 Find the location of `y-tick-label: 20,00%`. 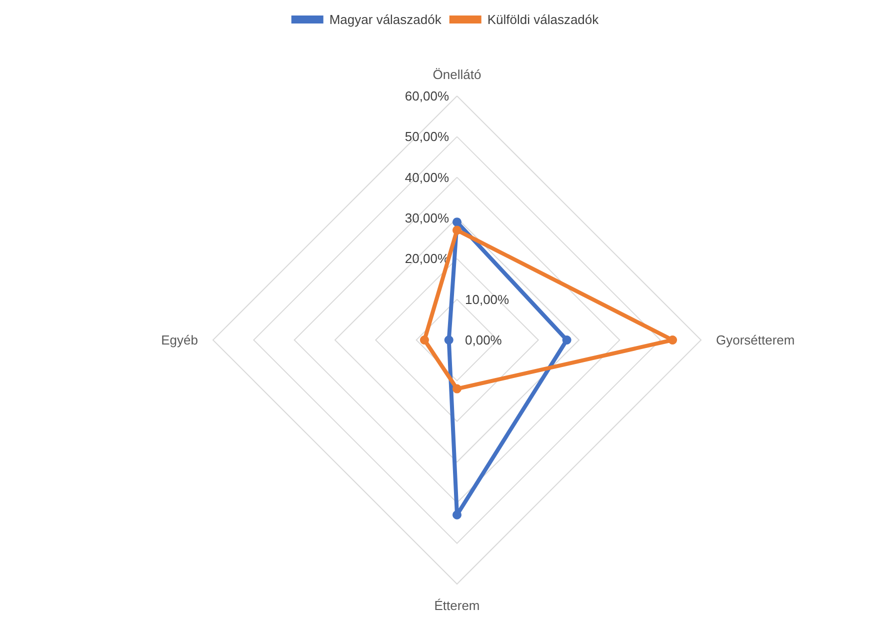

y-tick-label: 20,00% is located at coordinates (427, 258).